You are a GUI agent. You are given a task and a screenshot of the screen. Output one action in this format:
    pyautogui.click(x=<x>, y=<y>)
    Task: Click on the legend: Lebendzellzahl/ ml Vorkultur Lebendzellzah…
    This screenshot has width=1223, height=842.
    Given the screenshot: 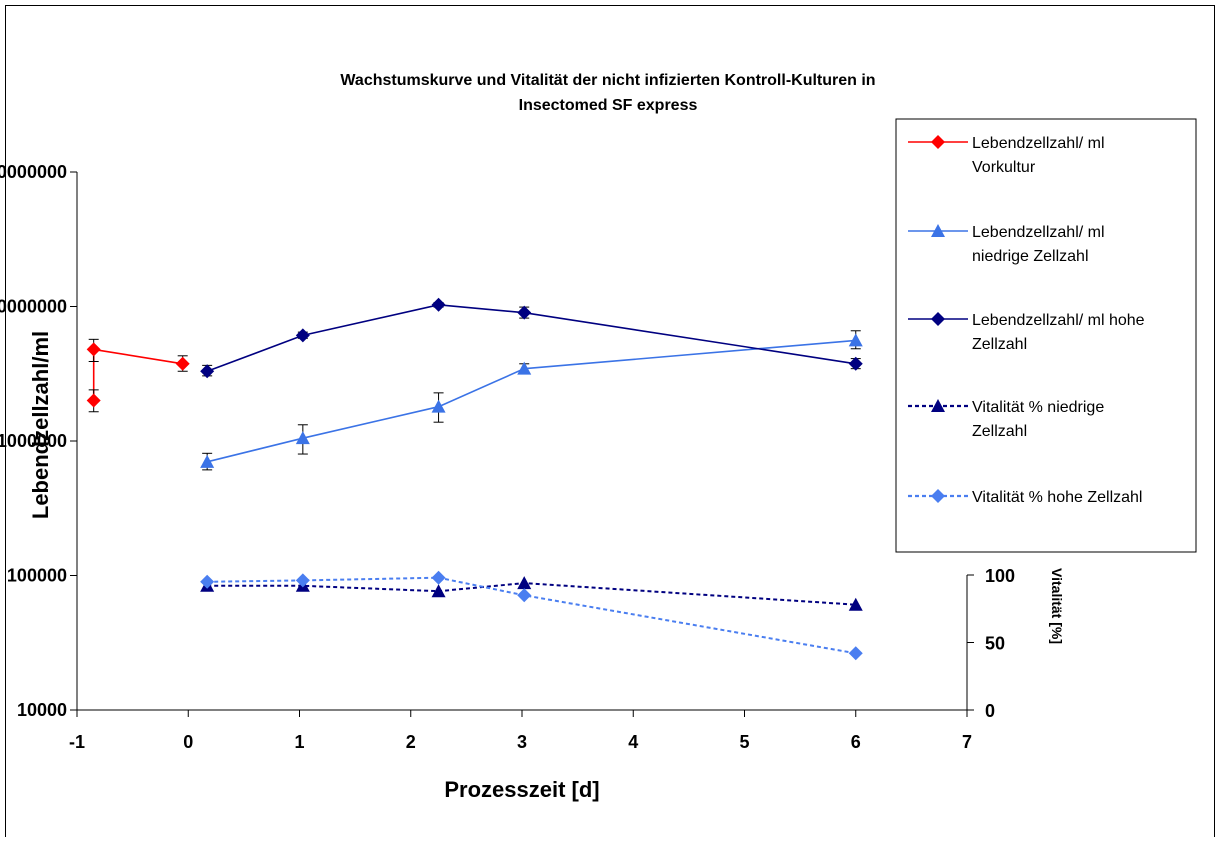 What is the action you would take?
    pyautogui.click(x=1046, y=335)
    